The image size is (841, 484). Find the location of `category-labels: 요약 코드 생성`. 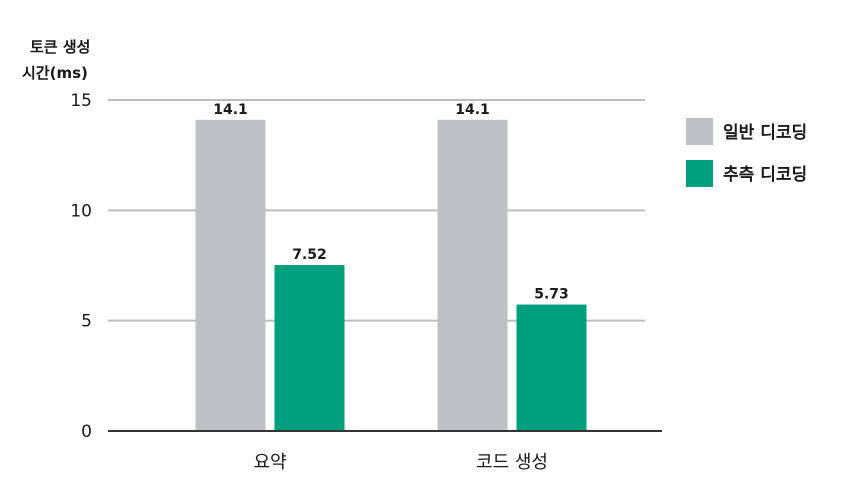

category-labels: 요약 코드 생성 is located at coordinates (400, 462).